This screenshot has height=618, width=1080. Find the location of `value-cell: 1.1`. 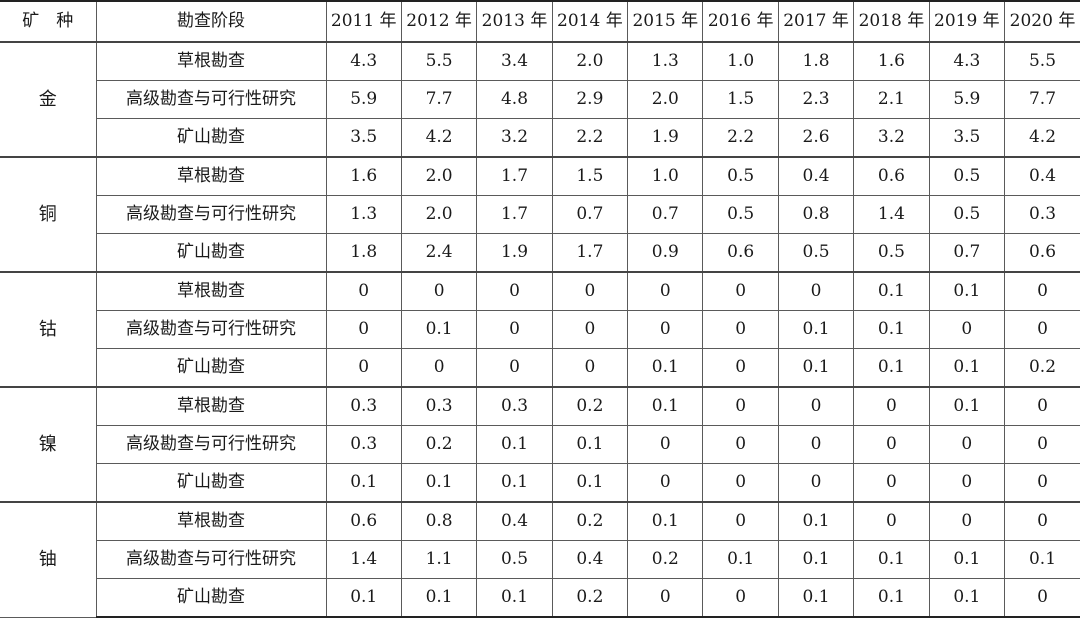

value-cell: 1.1 is located at coordinates (439, 559).